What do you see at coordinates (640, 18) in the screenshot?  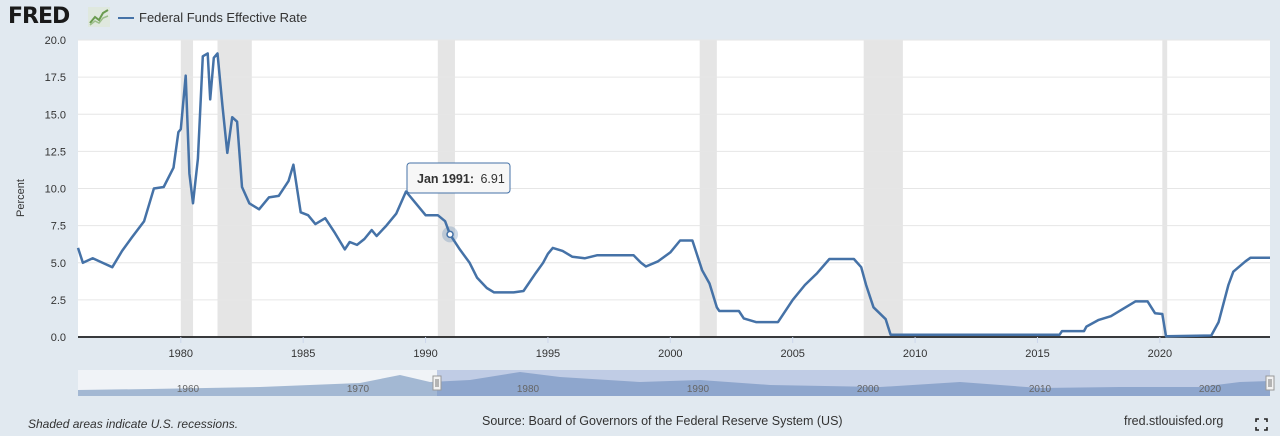 I see `chart-header: FRED Federal Funds Effective Rate` at bounding box center [640, 18].